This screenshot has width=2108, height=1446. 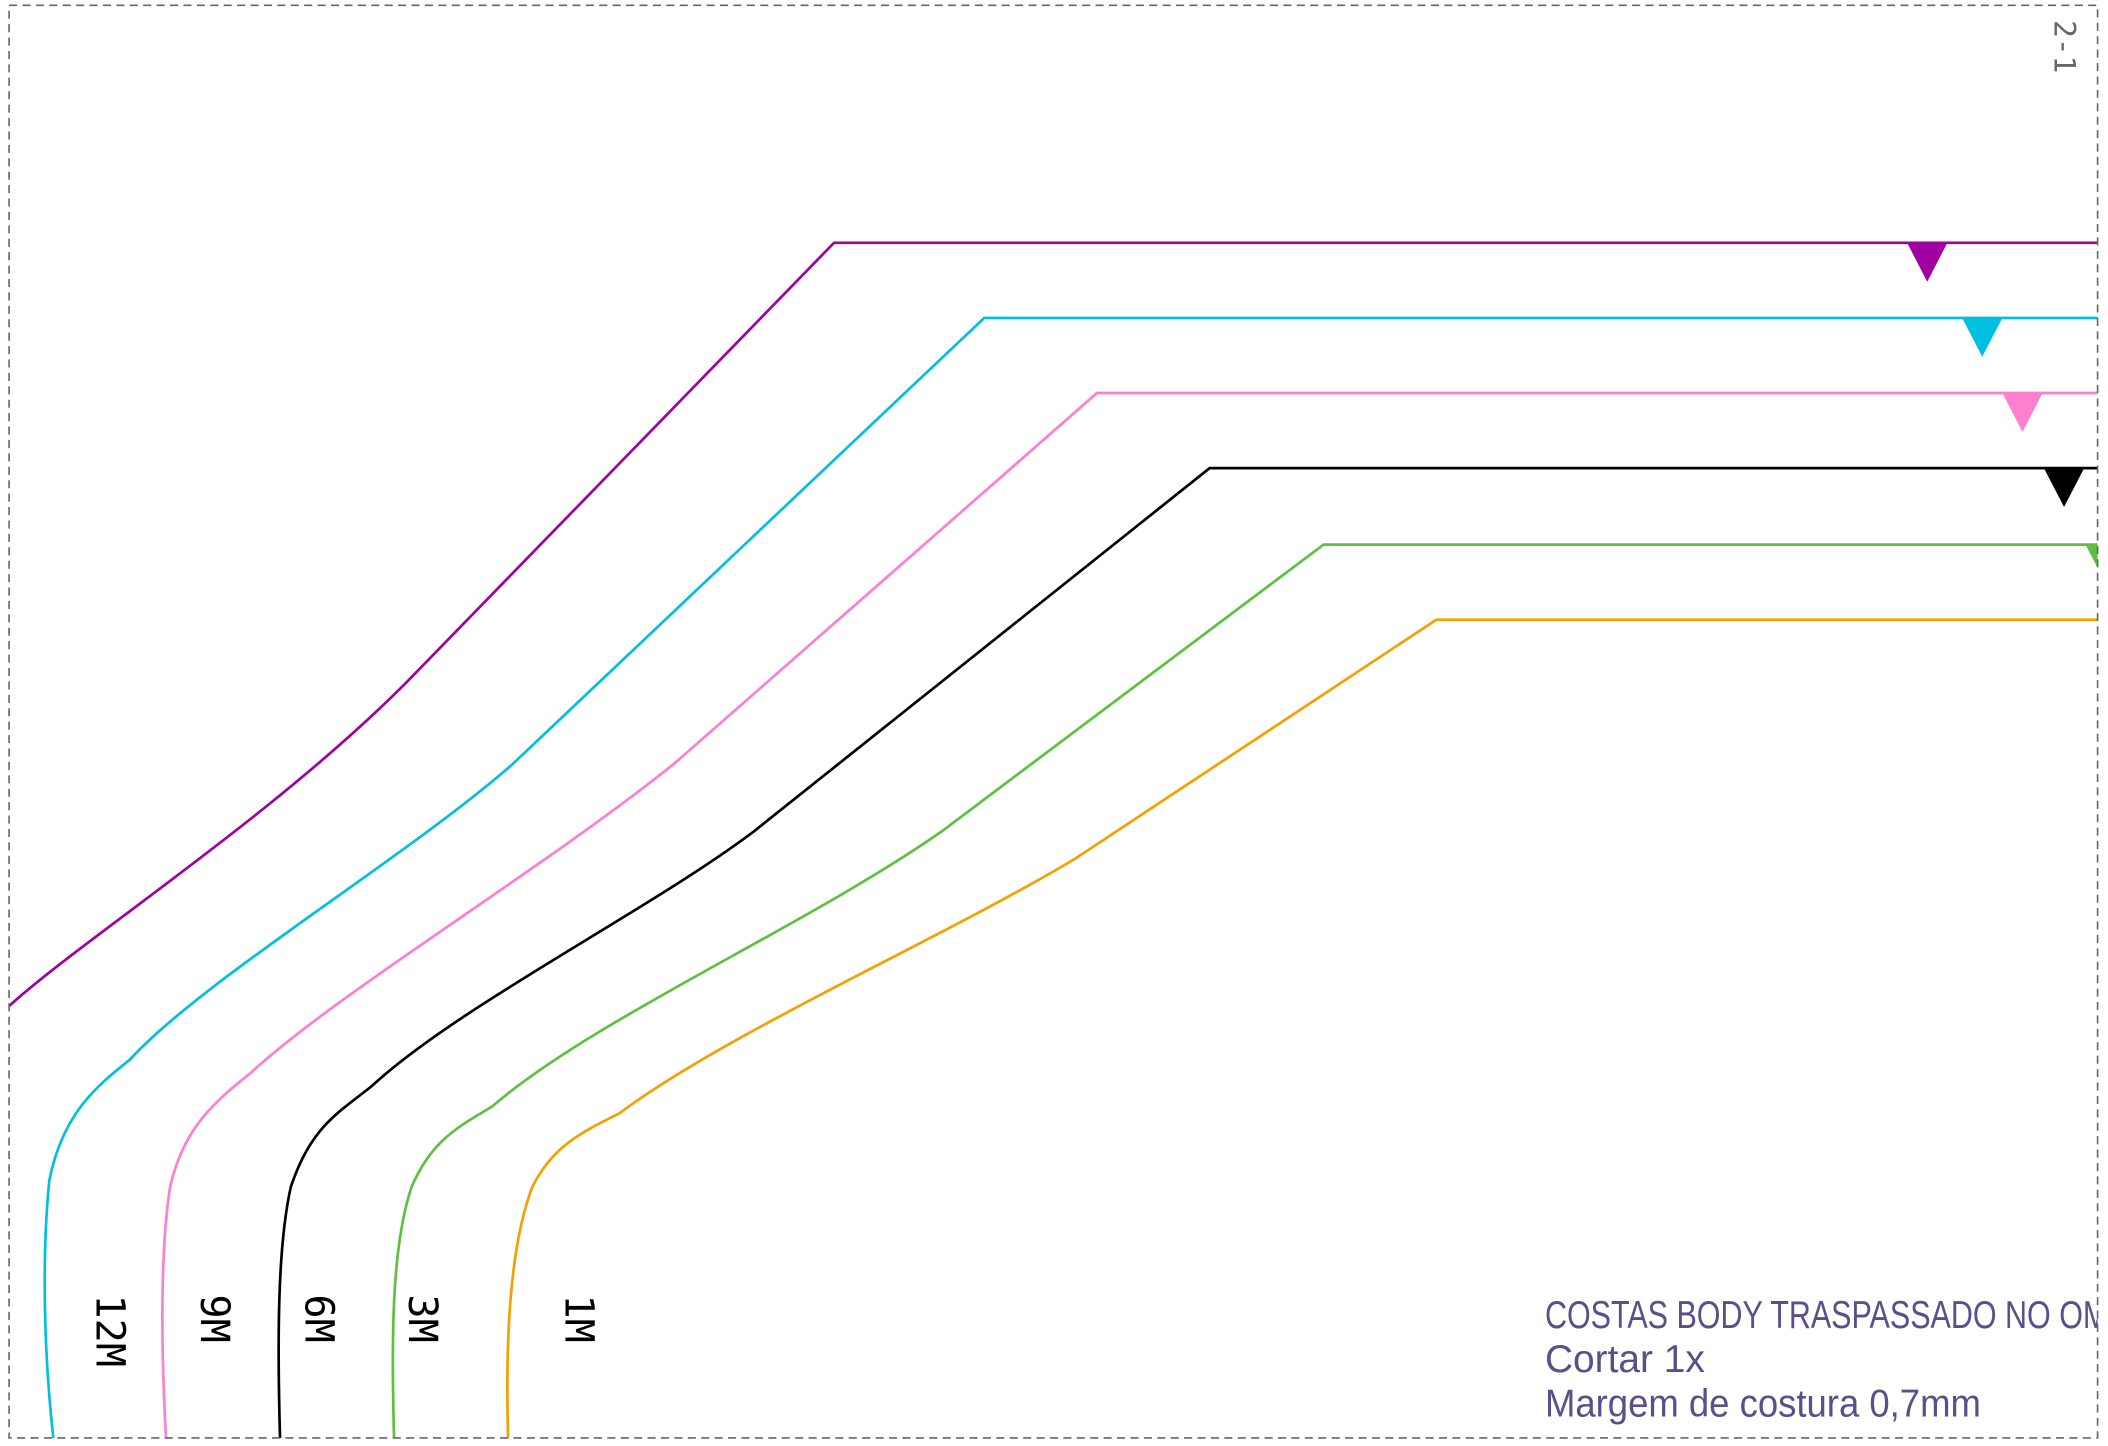 What do you see at coordinates (1763, 1403) in the screenshot?
I see `info-line: Margem de costura 0,7mm` at bounding box center [1763, 1403].